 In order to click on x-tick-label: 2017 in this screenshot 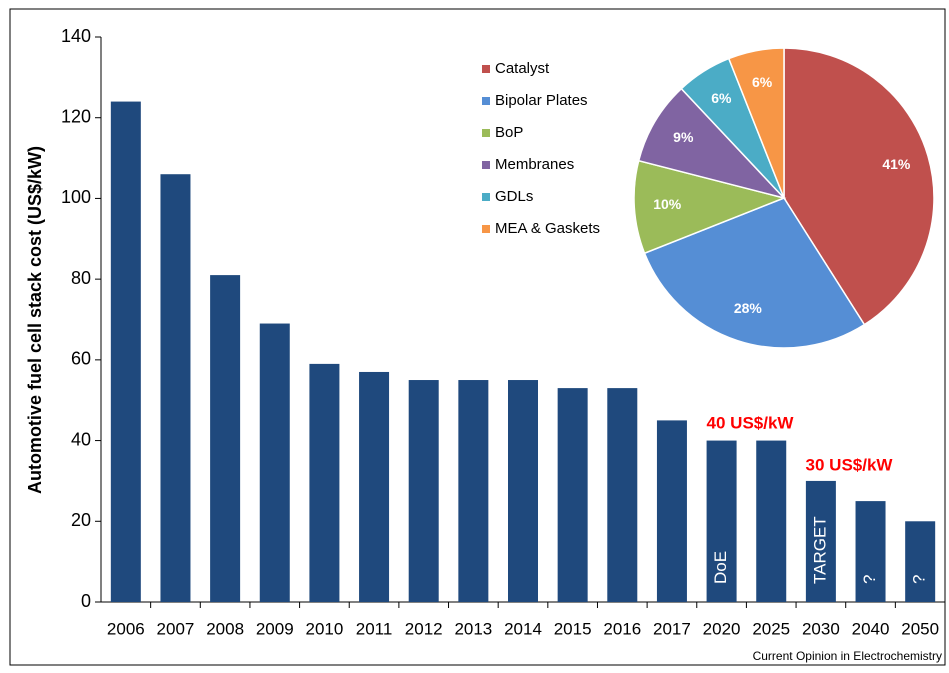, I will do `click(672, 628)`.